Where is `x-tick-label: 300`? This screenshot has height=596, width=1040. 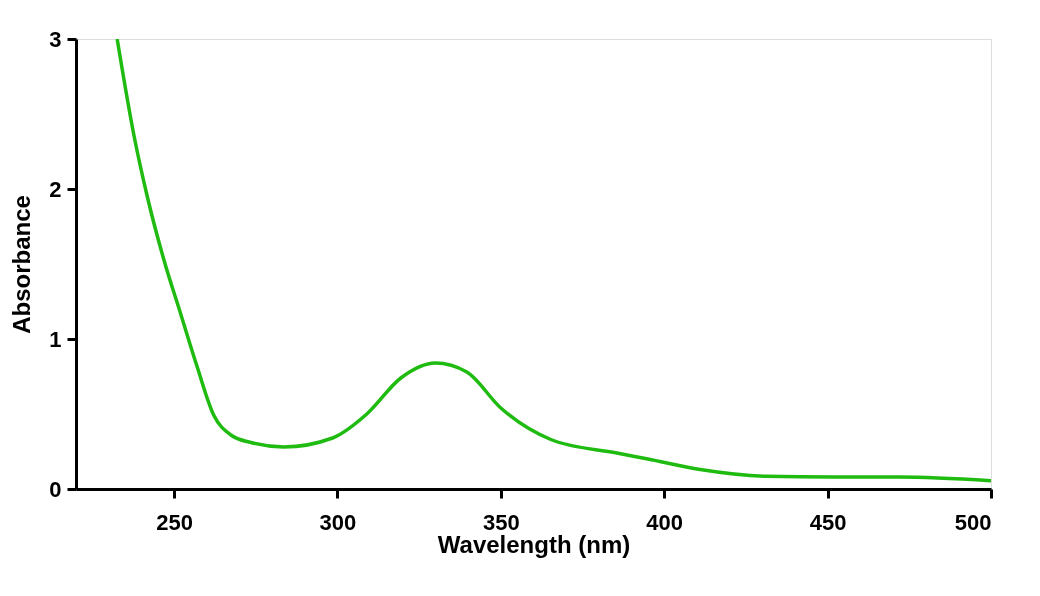 x-tick-label: 300 is located at coordinates (338, 522).